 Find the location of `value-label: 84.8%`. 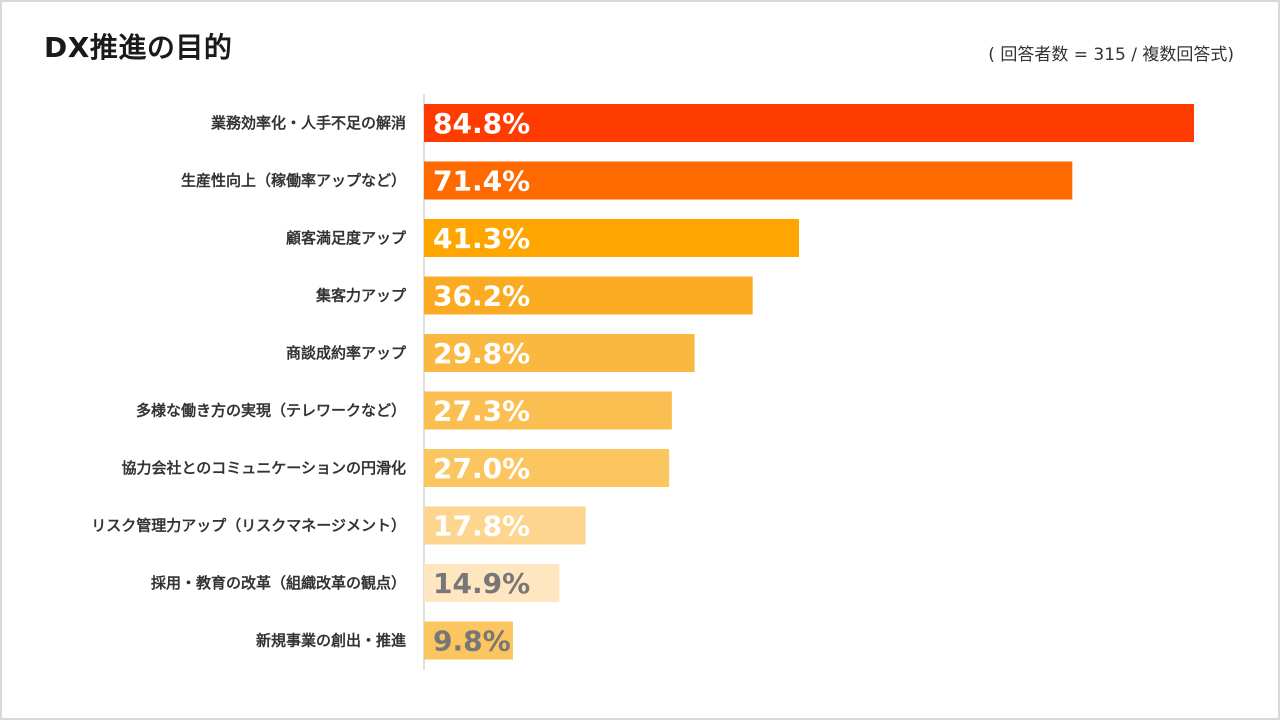

value-label: 84.8% is located at coordinates (481, 123).